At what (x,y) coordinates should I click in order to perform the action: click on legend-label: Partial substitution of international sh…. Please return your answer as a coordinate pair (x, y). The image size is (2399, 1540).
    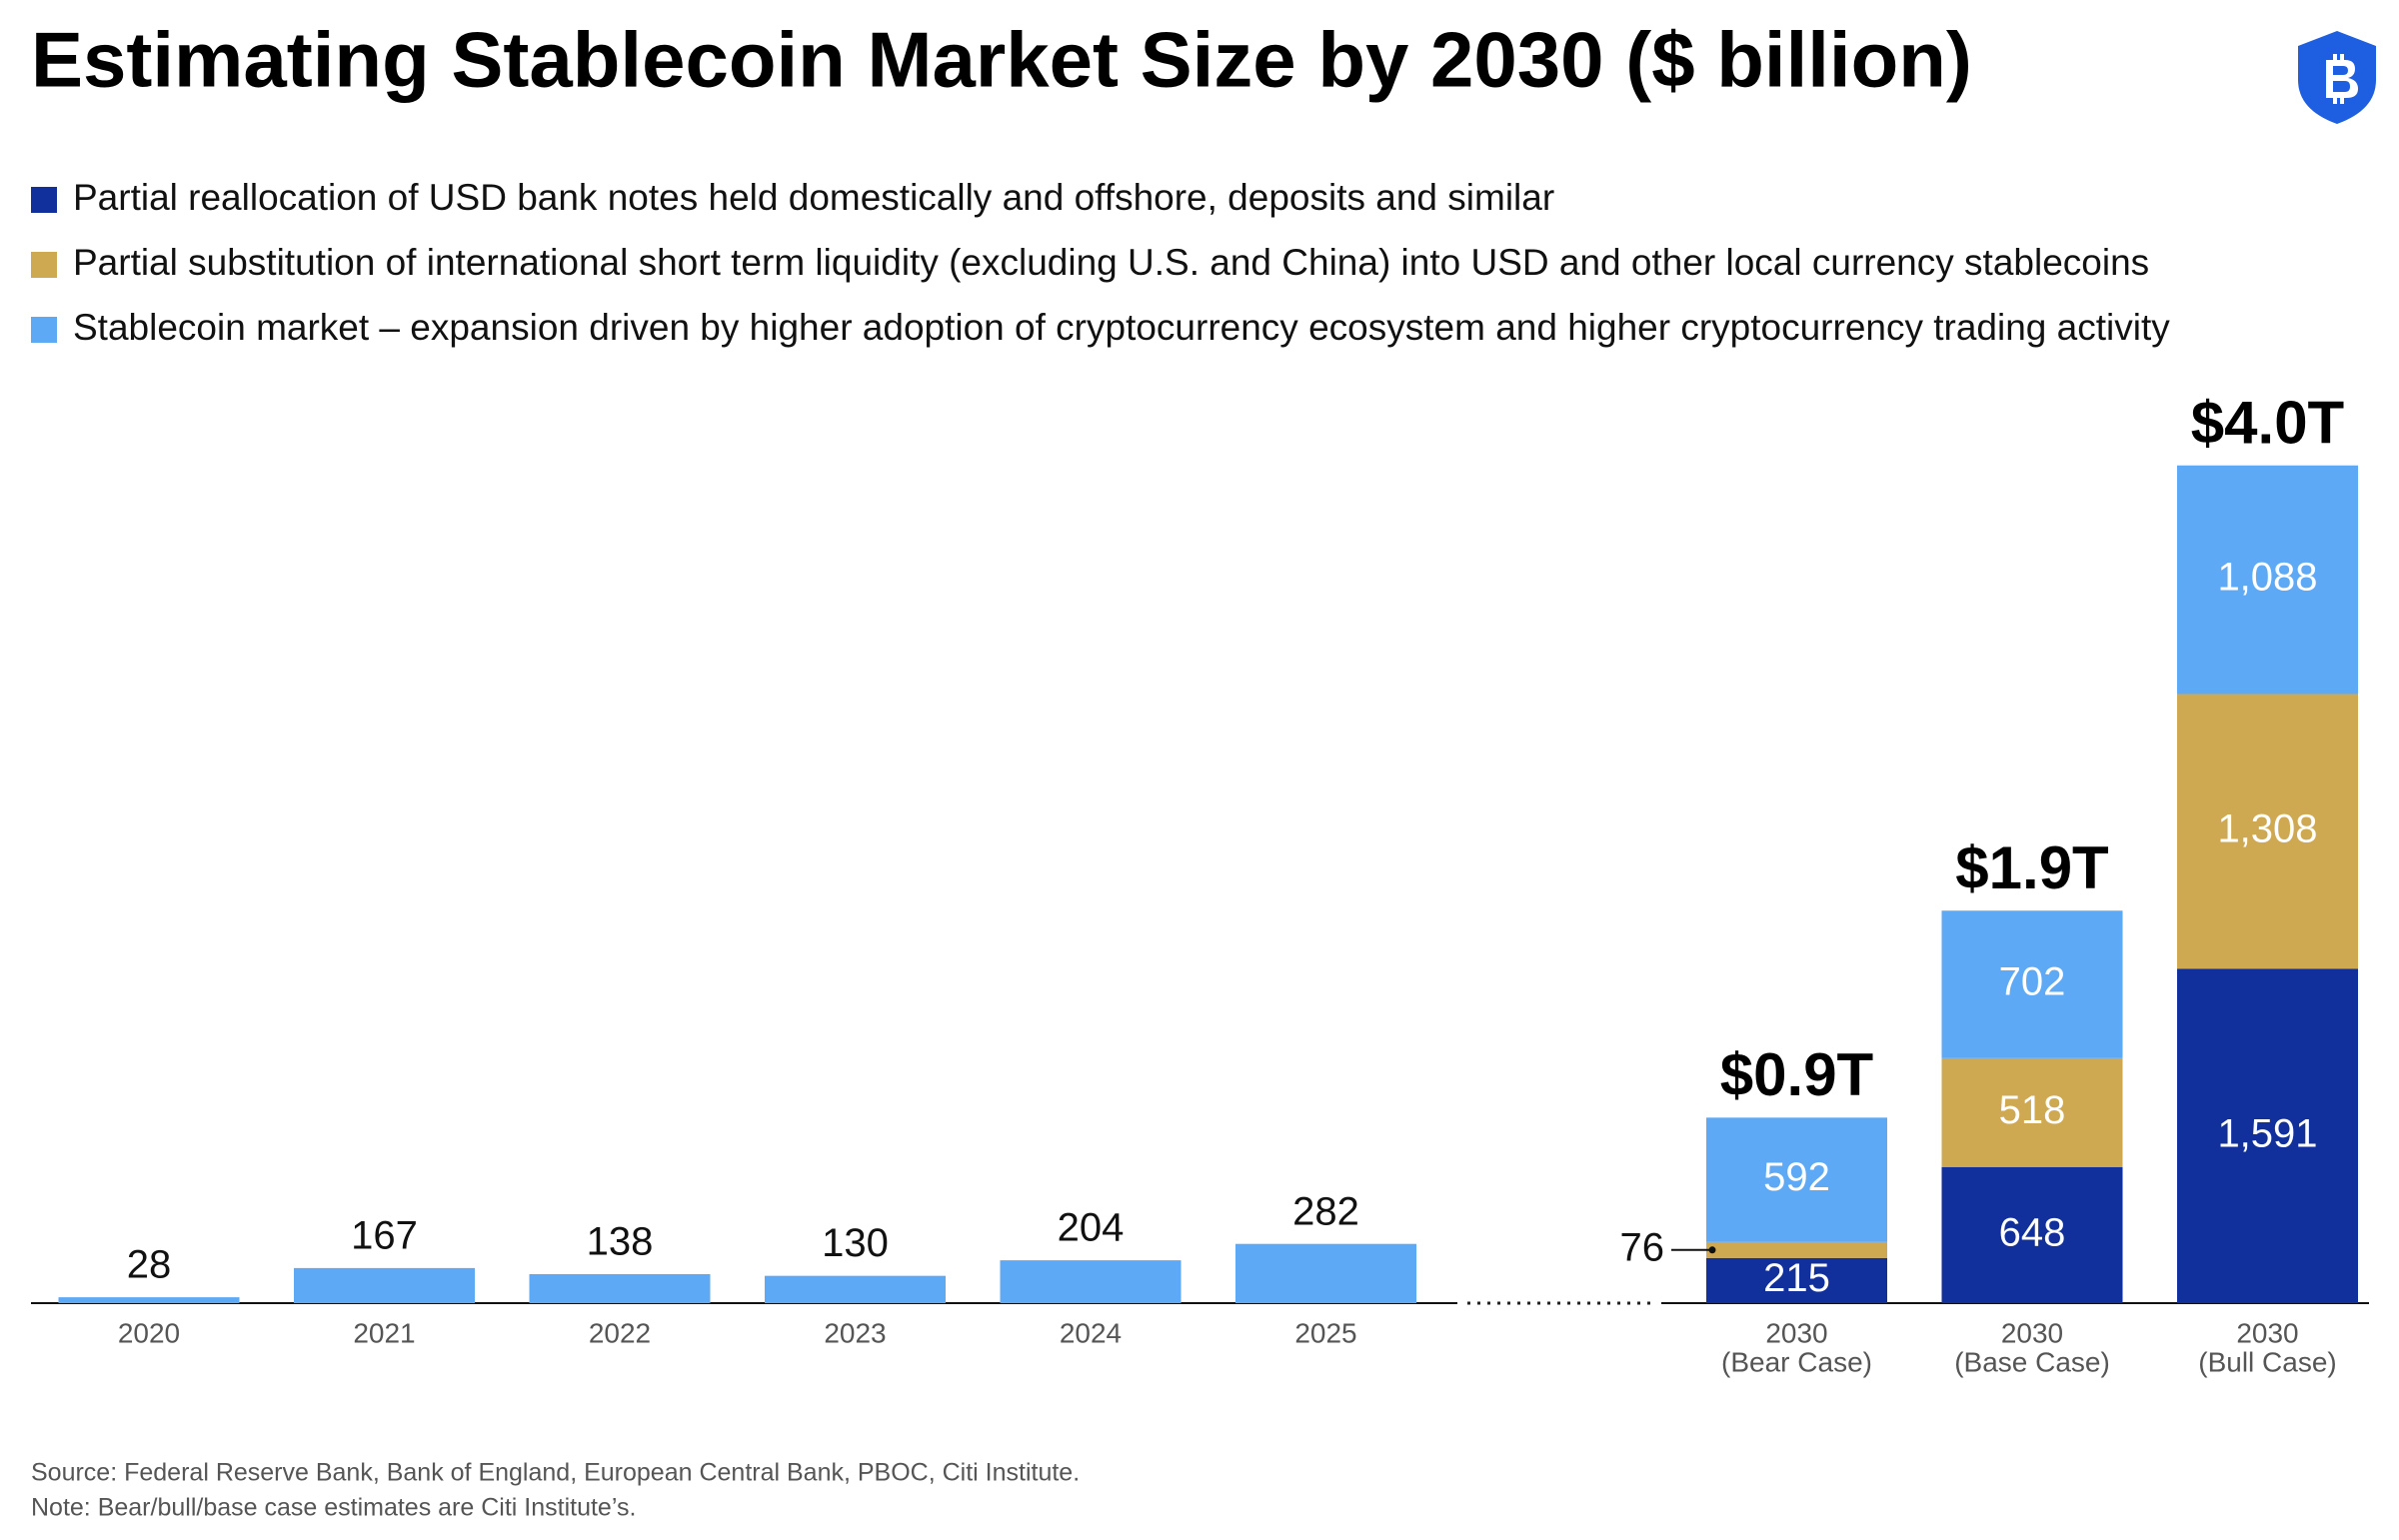
    Looking at the image, I should click on (1111, 262).